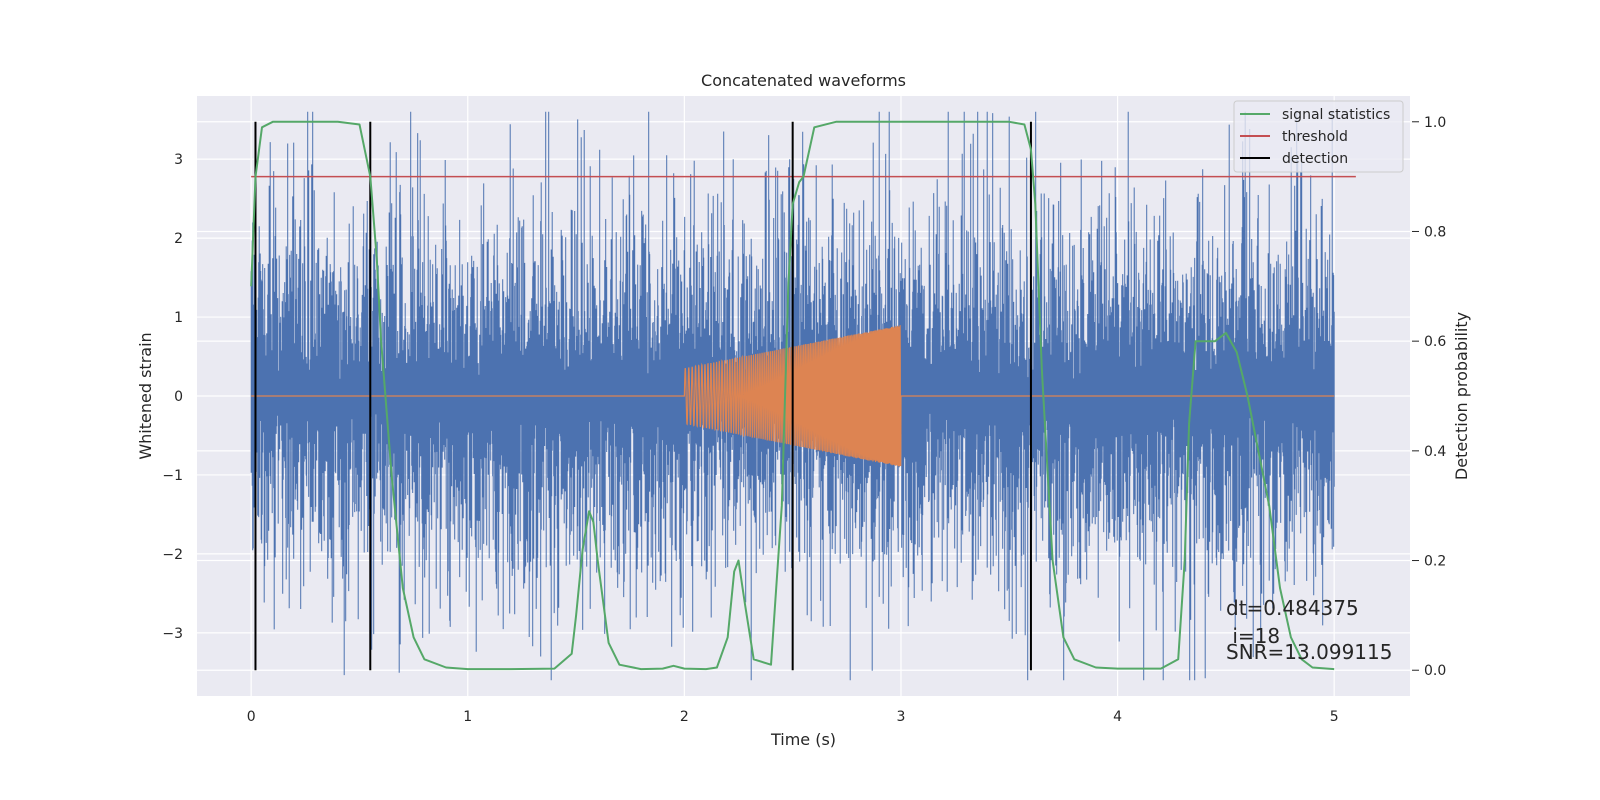  What do you see at coordinates (1336, 115) in the screenshot?
I see `legend-label-signal-statistics: signal statistics` at bounding box center [1336, 115].